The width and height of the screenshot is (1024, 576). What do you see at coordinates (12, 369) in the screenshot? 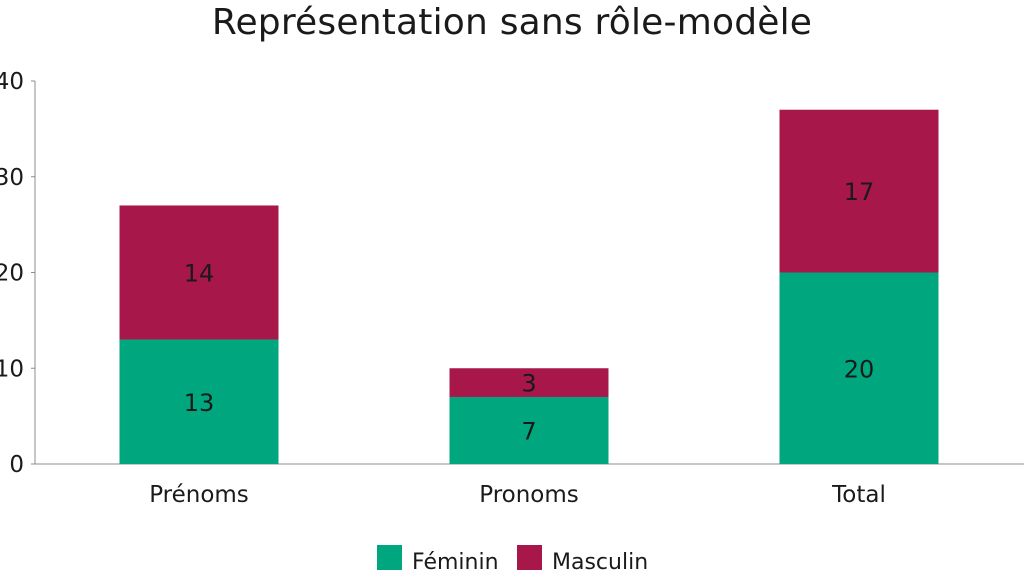
I see `y-tick-label: 10` at bounding box center [12, 369].